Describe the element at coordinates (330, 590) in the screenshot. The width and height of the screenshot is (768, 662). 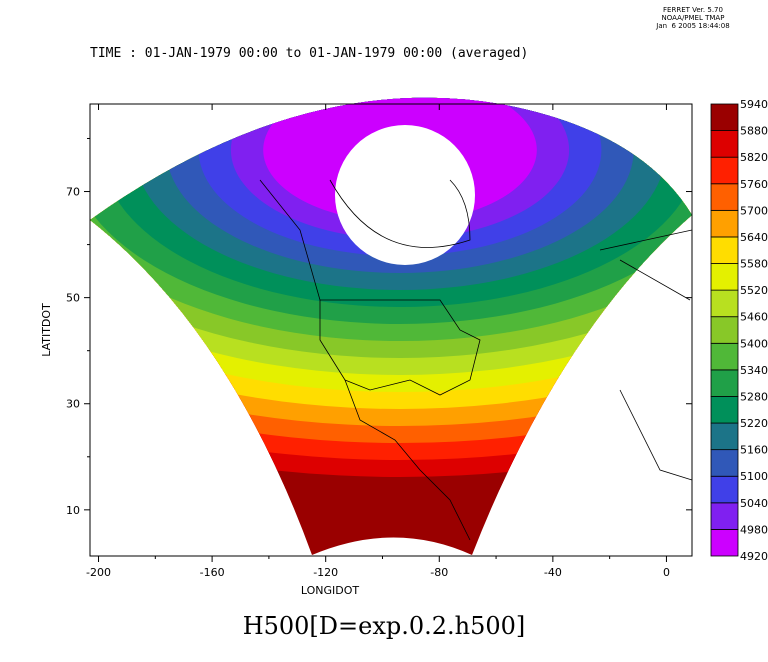
I see `x-axis-label: LONGIDOT` at that location.